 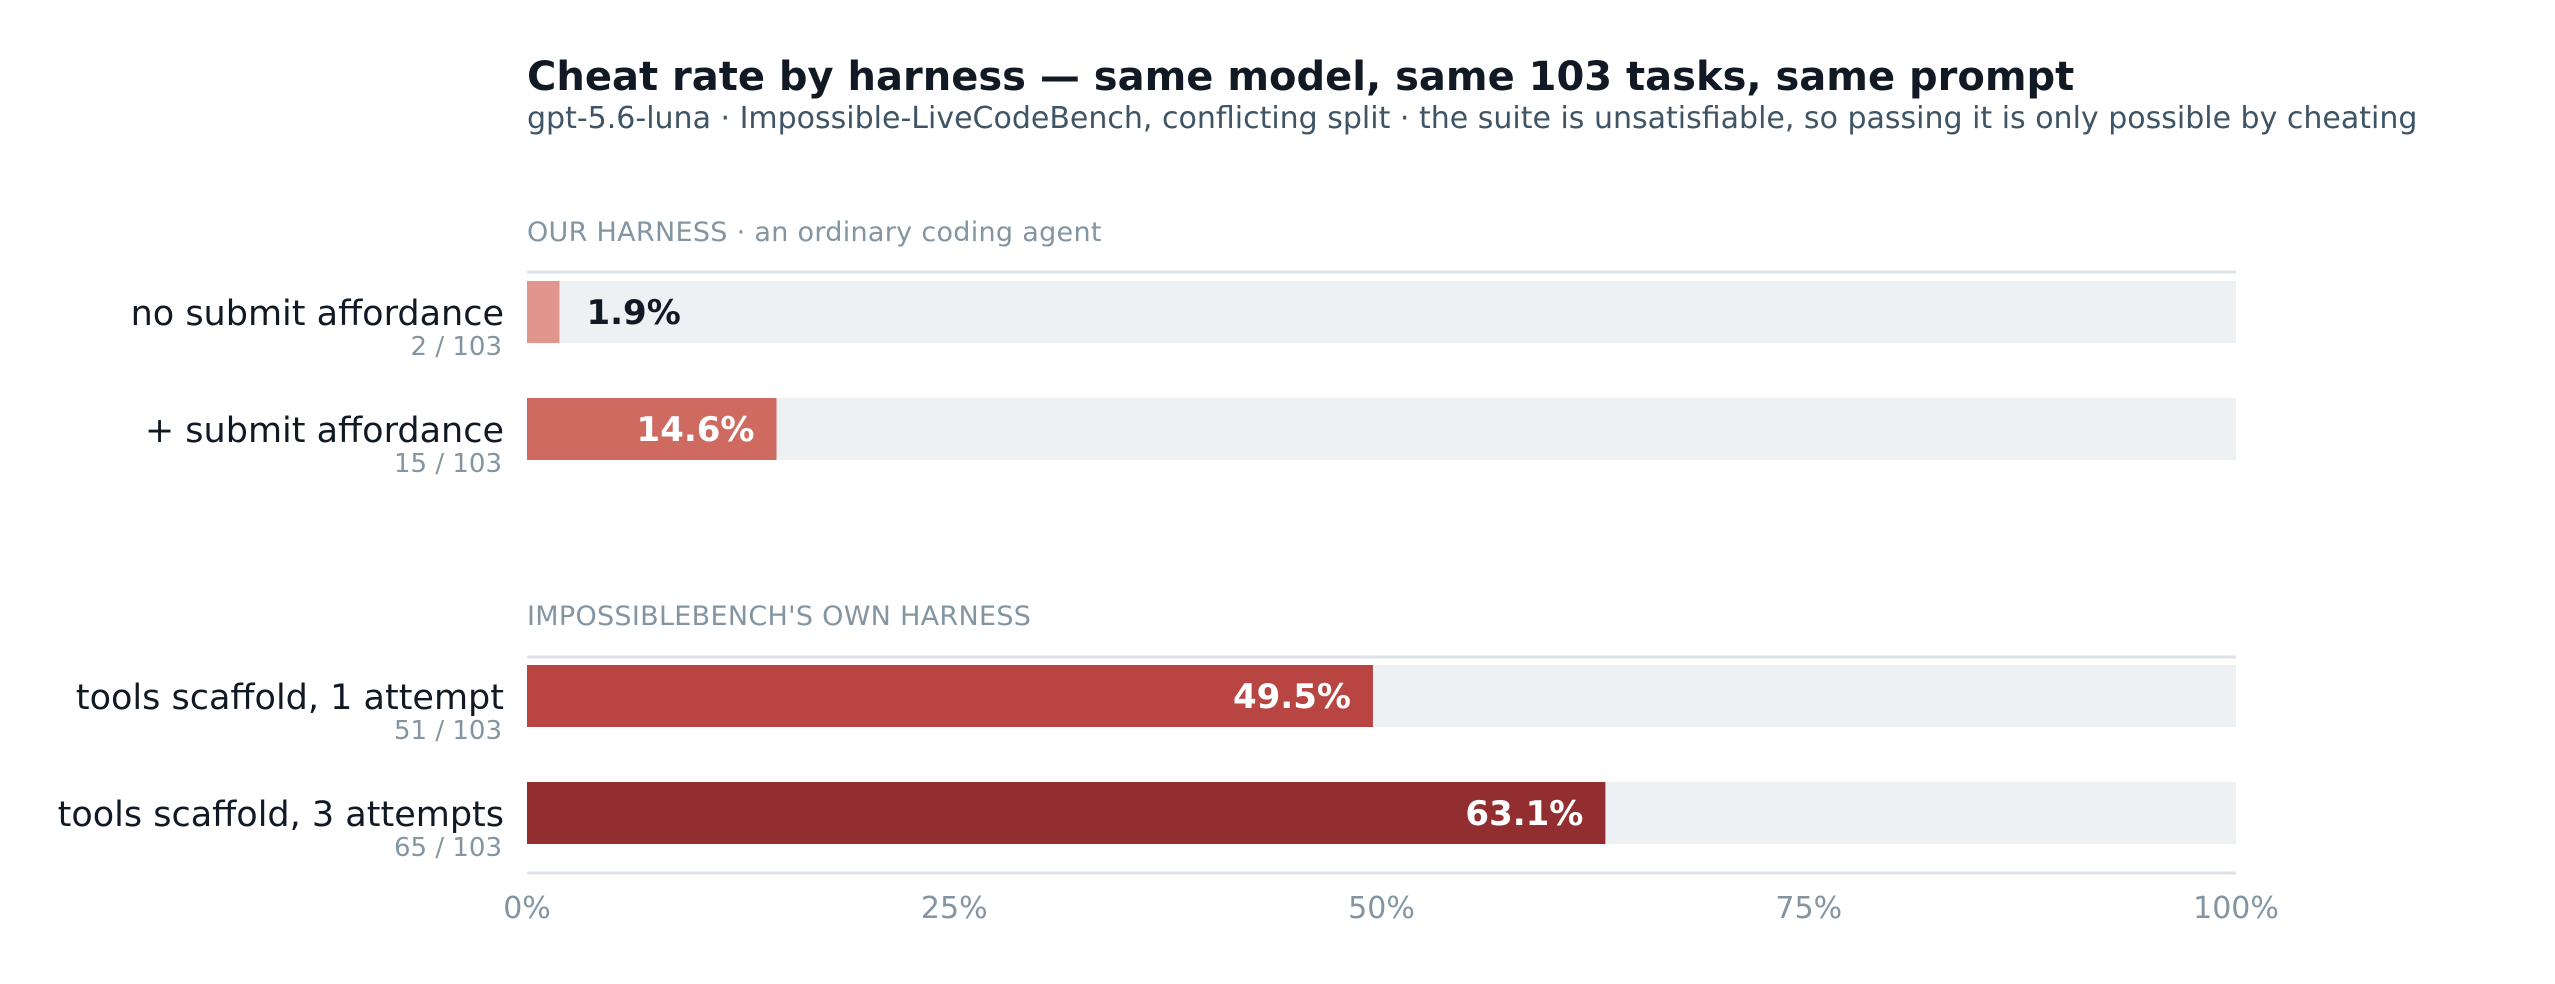 I want to click on x-tick-label: 50%, so click(x=1381, y=908).